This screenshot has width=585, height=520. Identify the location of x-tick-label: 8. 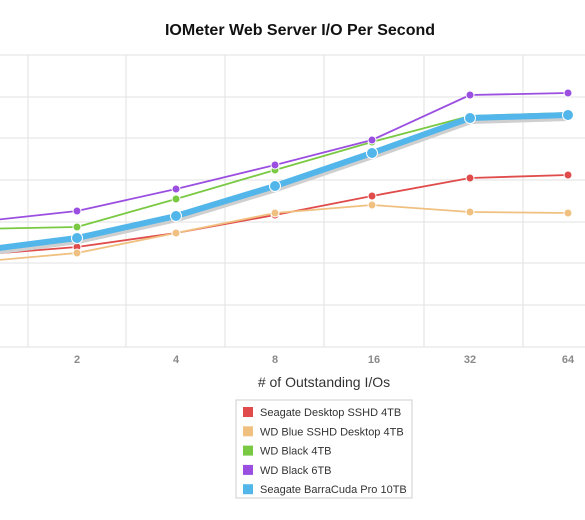
(275, 360).